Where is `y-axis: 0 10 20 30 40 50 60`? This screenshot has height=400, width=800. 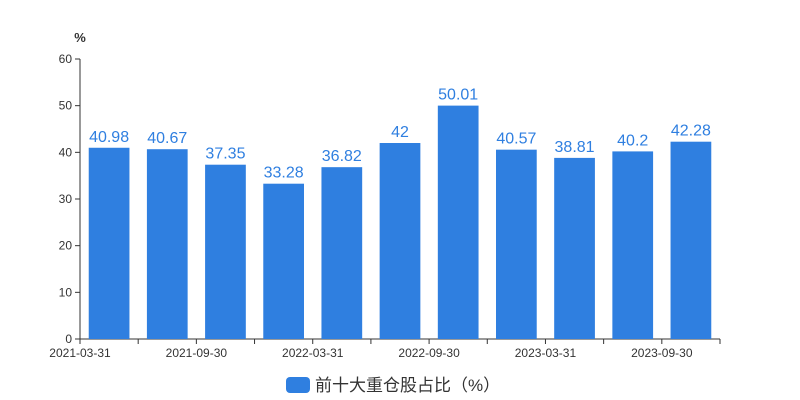 y-axis: 0 10 20 30 40 50 60 is located at coordinates (70, 199).